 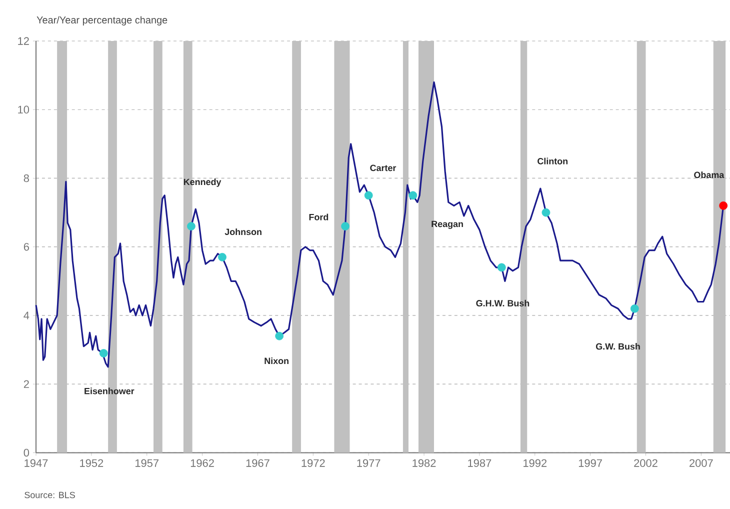 I want to click on y-tick-label: 8, so click(x=26, y=178).